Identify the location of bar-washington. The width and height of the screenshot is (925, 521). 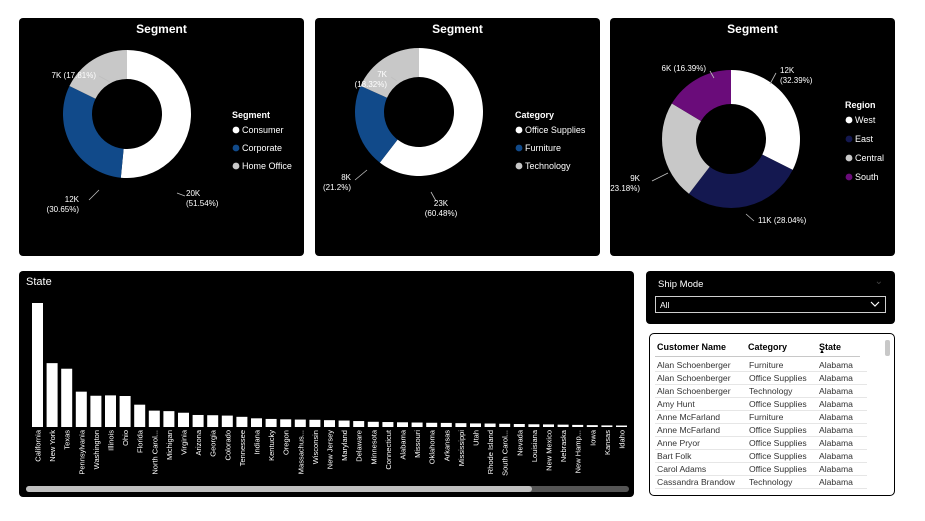
(96, 411).